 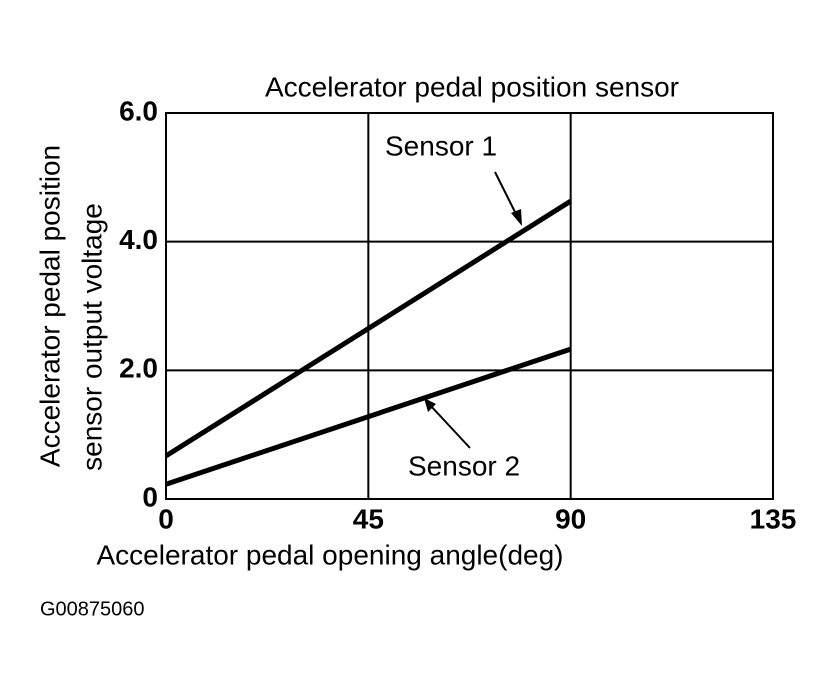 I want to click on y-tick-label: 4.0, so click(x=138, y=239).